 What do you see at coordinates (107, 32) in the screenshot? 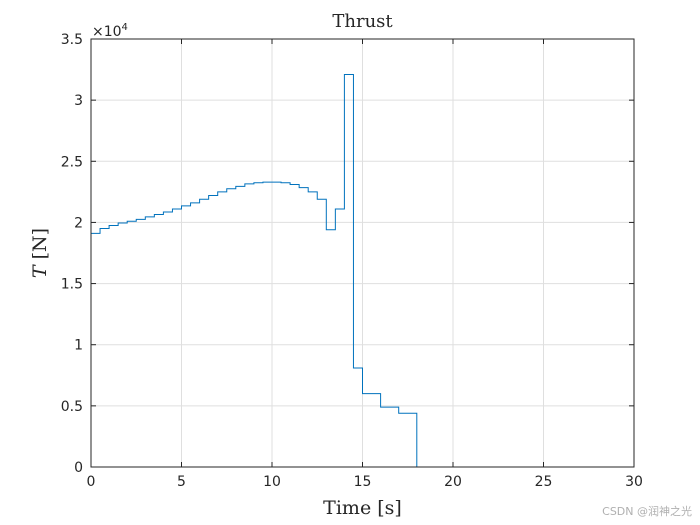
I see `y-exponent-base: ×10` at bounding box center [107, 32].